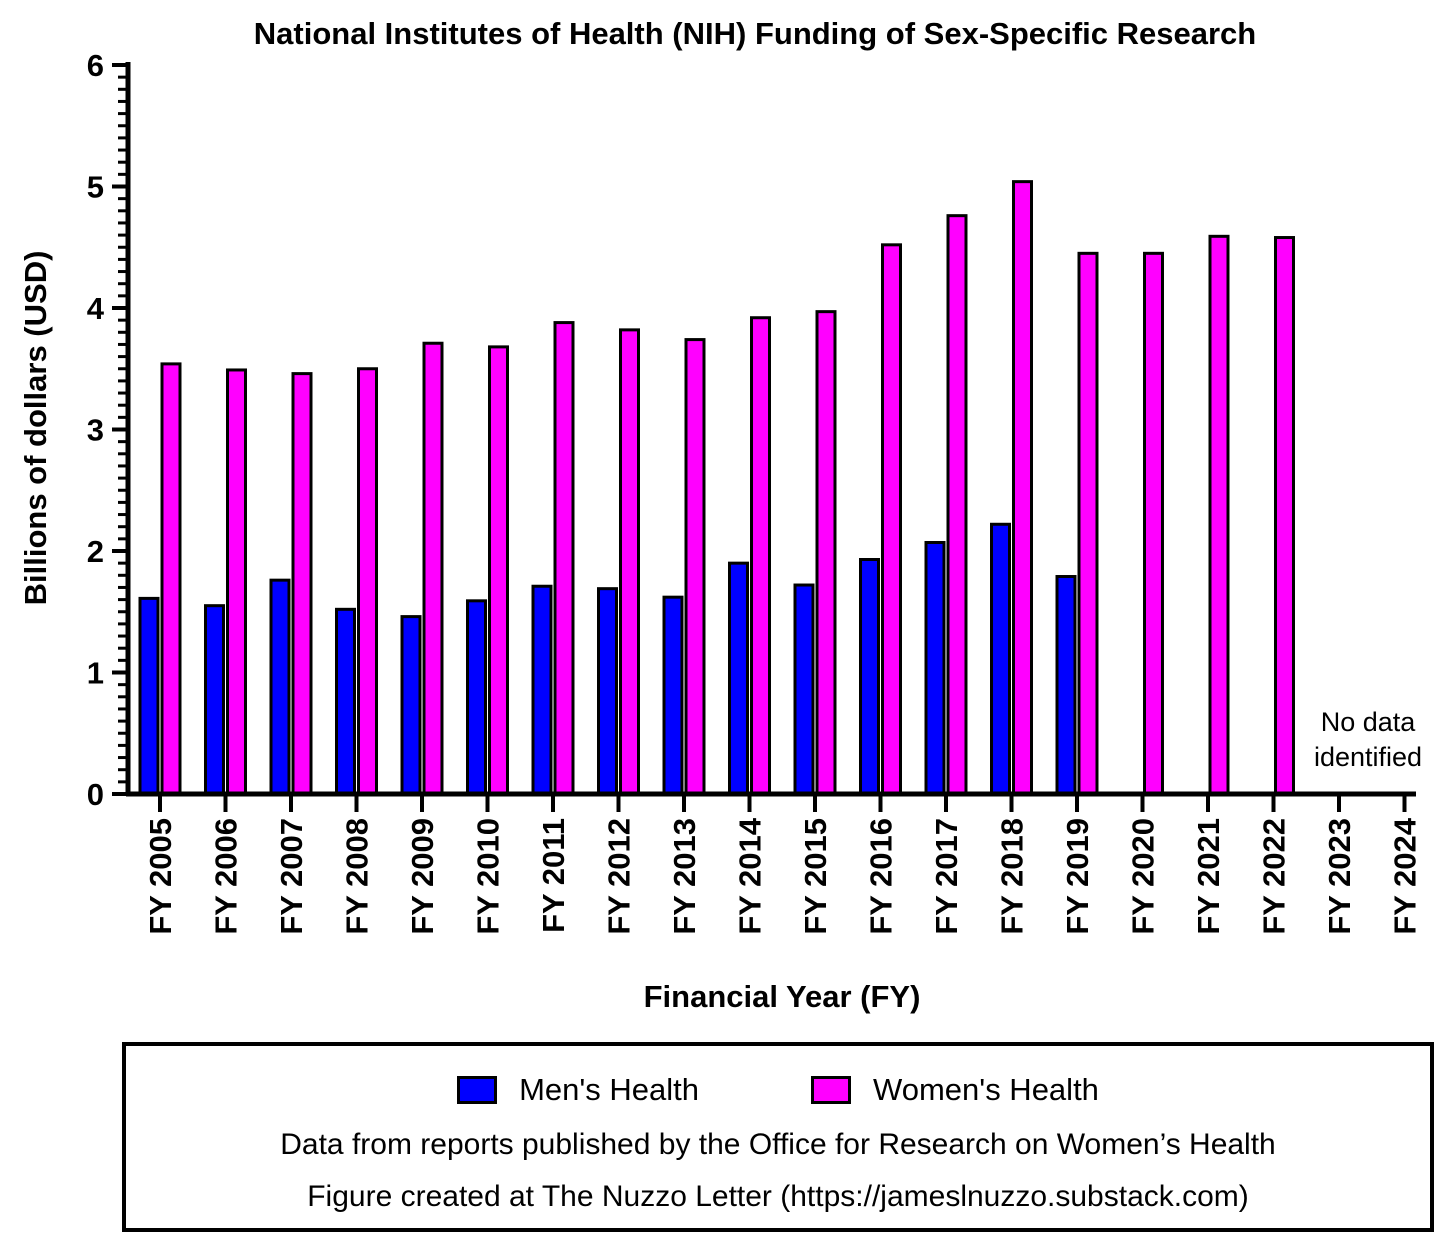 The height and width of the screenshot is (1246, 1456). Describe the element at coordinates (422, 876) in the screenshot. I see `x-tick-label: FY 2009` at that location.